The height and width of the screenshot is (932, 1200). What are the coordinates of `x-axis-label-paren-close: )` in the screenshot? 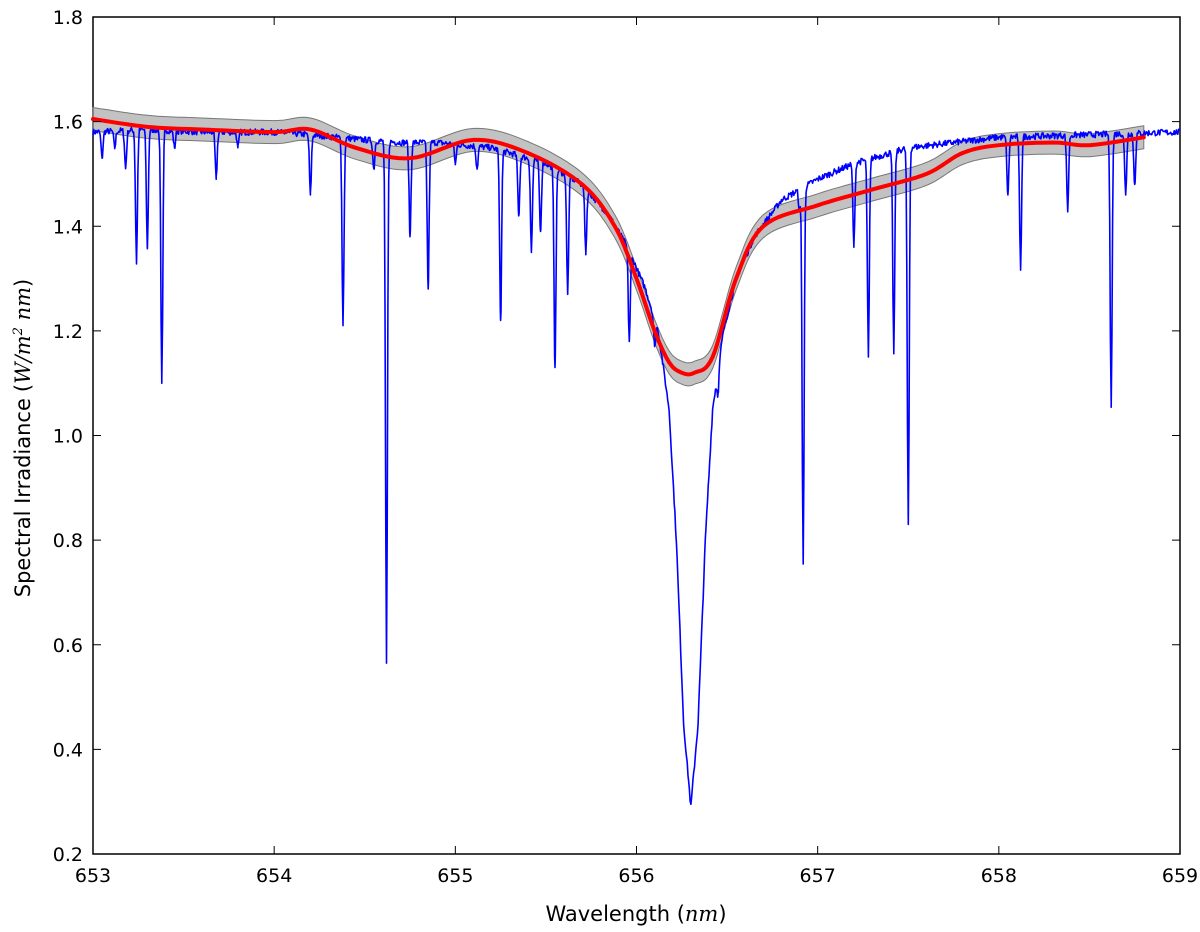 It's located at (722, 914).